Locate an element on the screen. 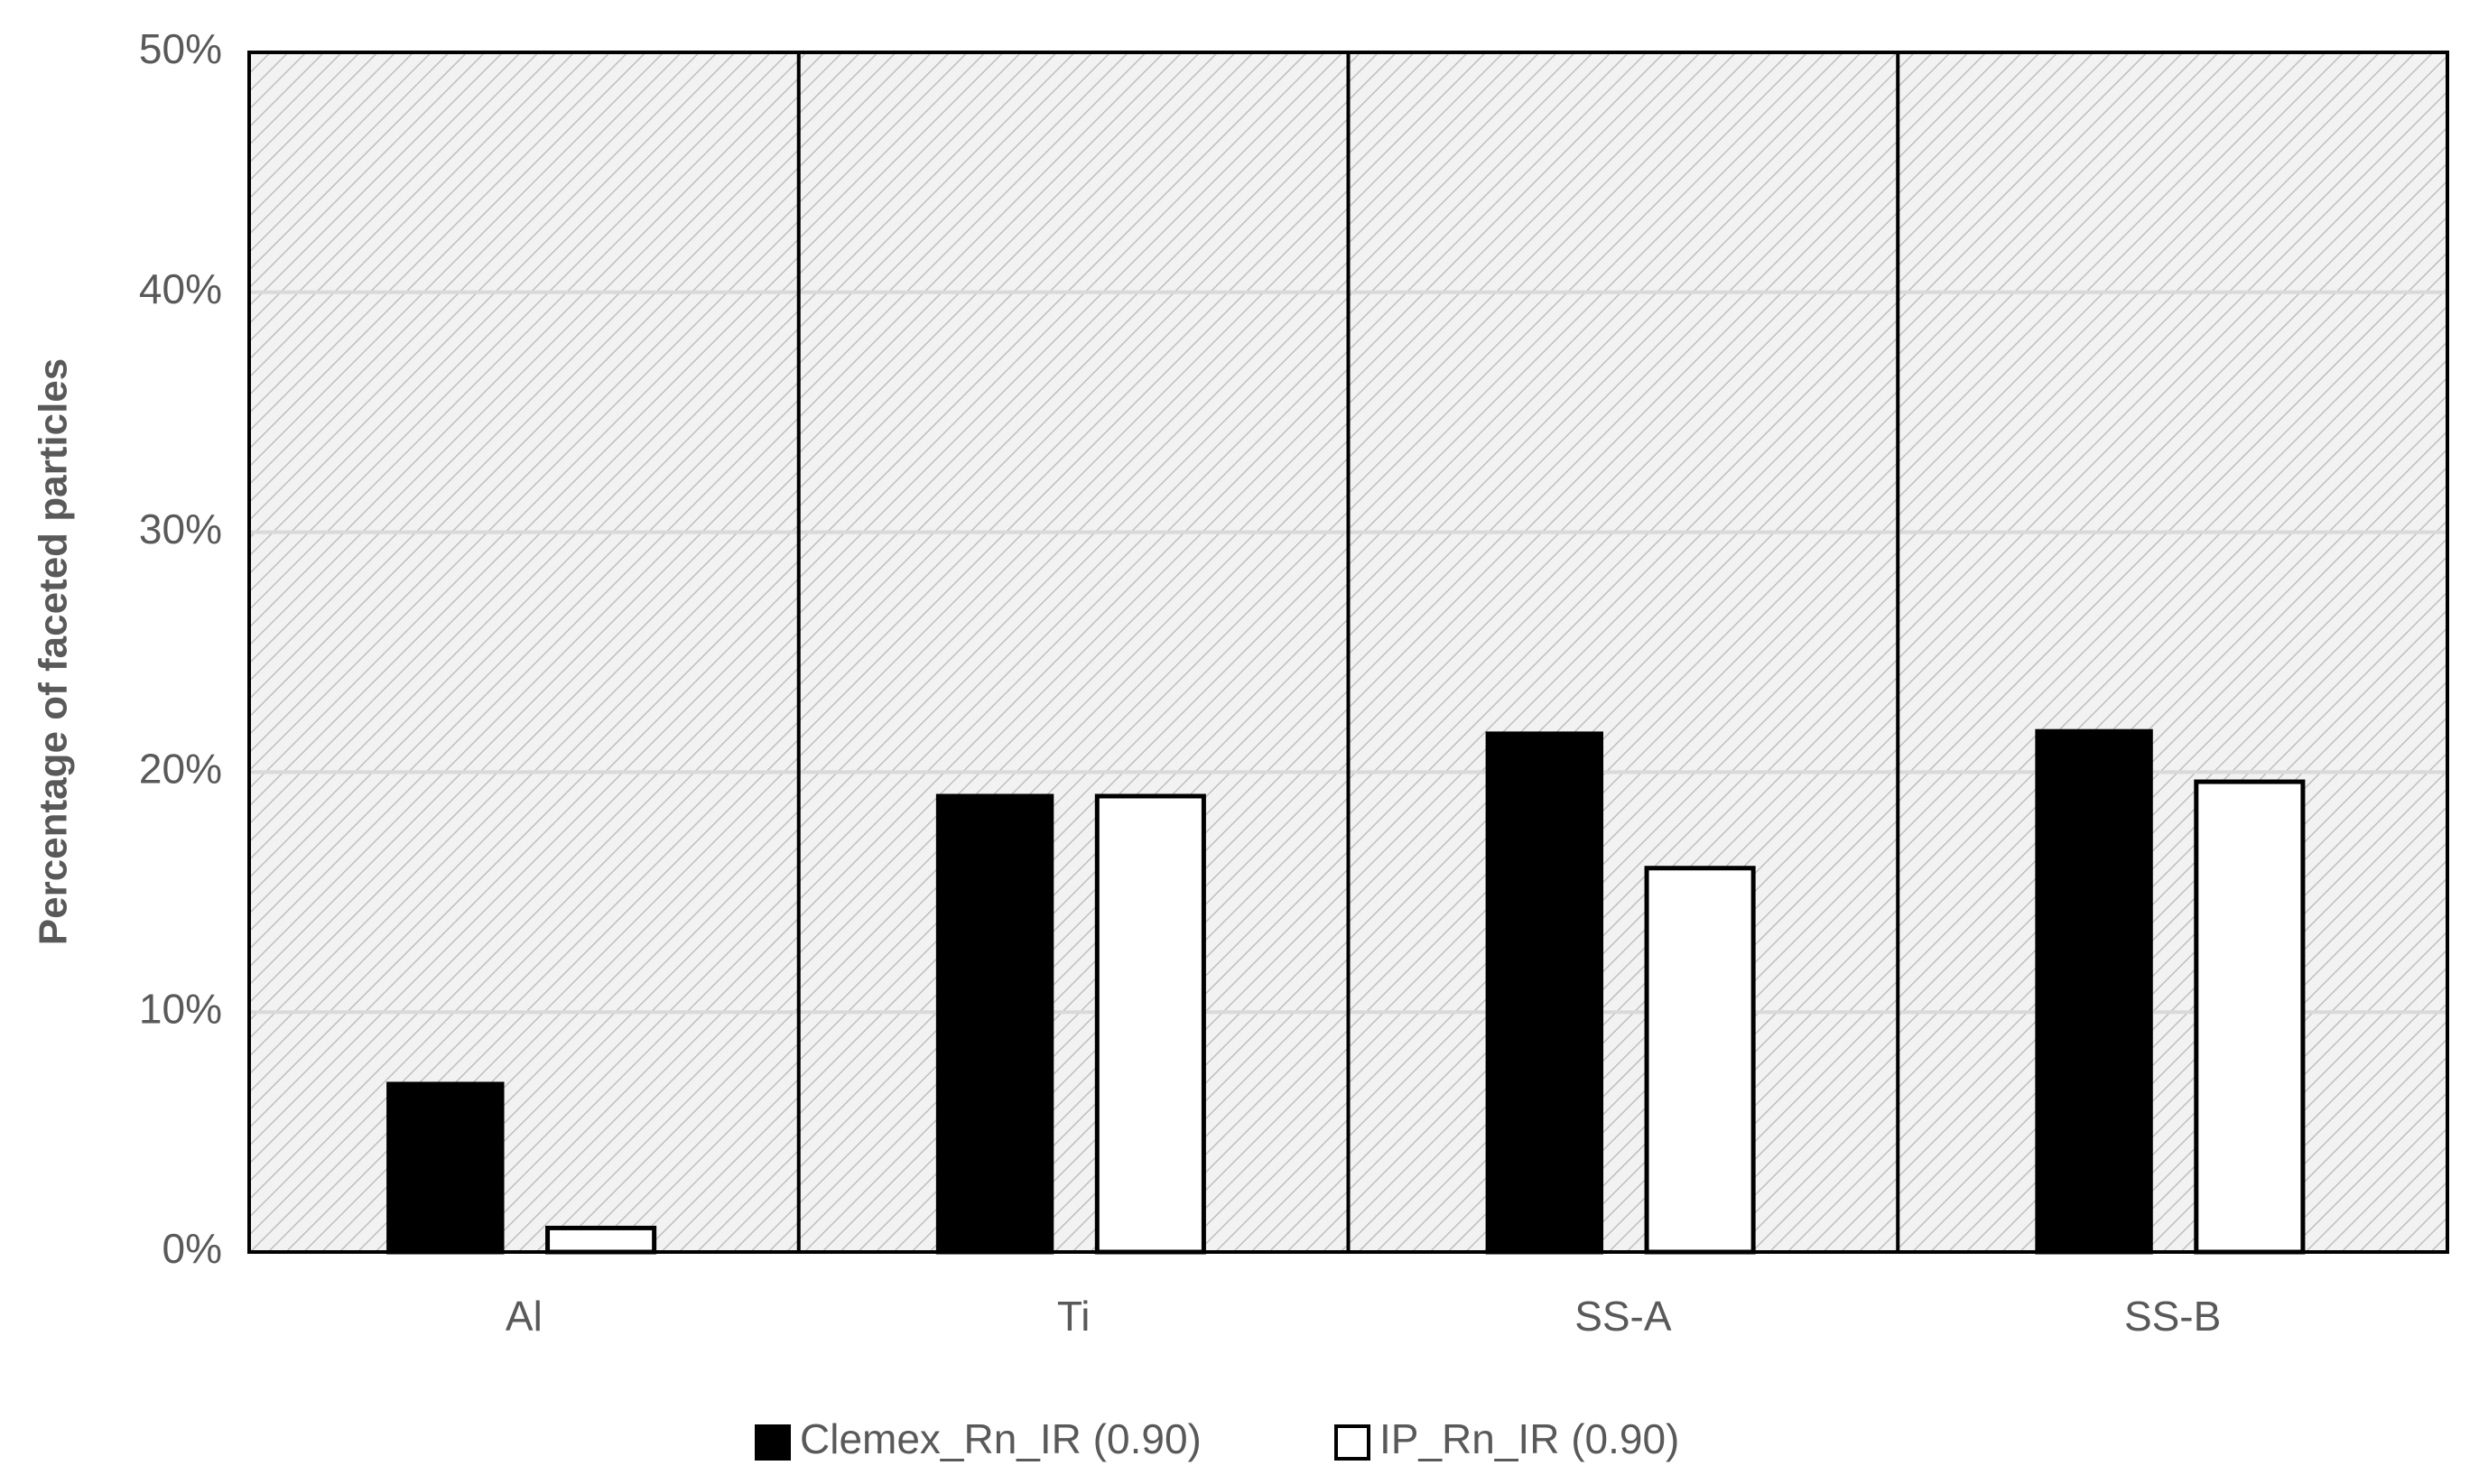  legend-label: IP_Rn_IR (0.90) is located at coordinates (1529, 1439).